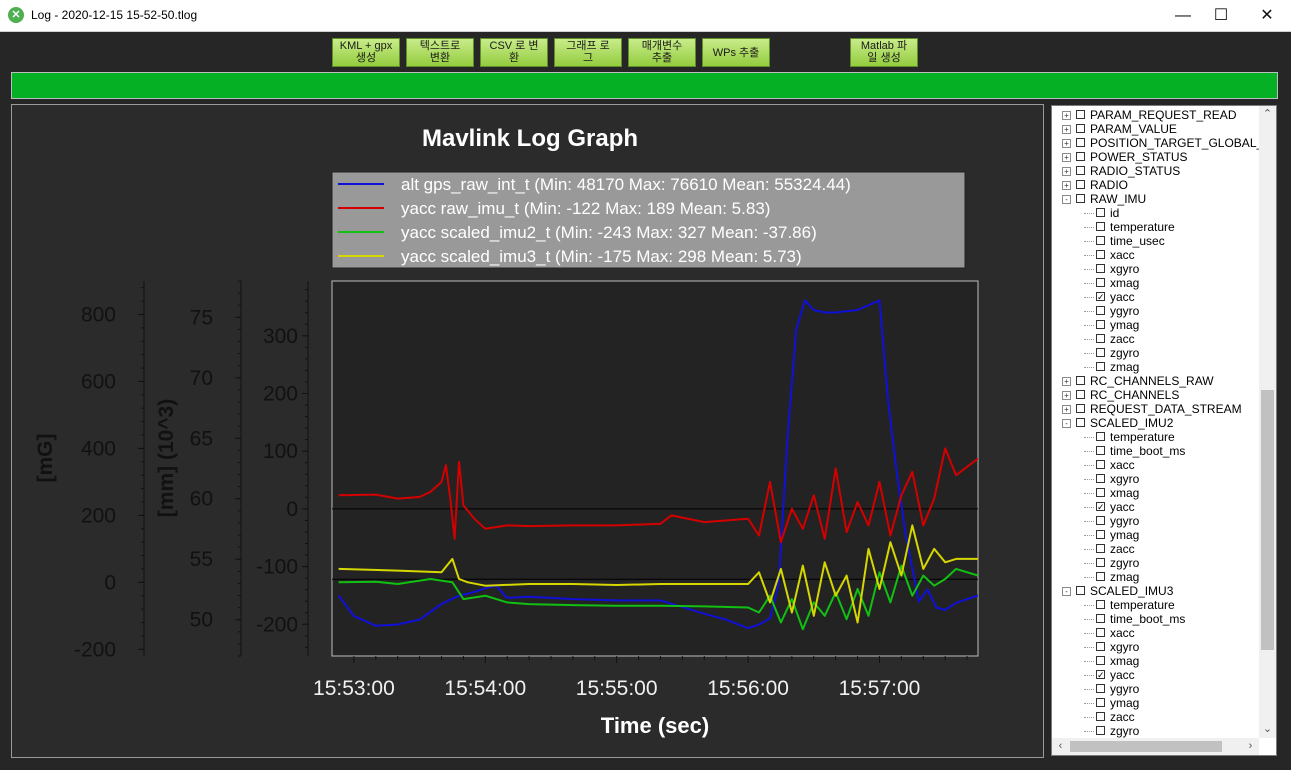  Describe the element at coordinates (1155, 129) in the screenshot. I see `tree-node: + PARAM_VALUE` at that location.